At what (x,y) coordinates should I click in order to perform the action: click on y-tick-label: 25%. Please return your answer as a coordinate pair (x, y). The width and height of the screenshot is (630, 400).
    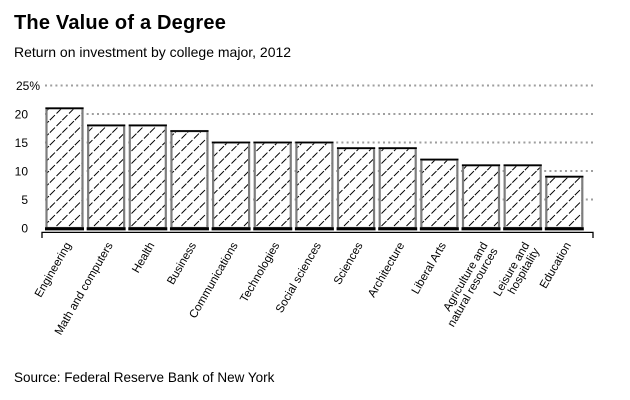
    Looking at the image, I should click on (28, 86).